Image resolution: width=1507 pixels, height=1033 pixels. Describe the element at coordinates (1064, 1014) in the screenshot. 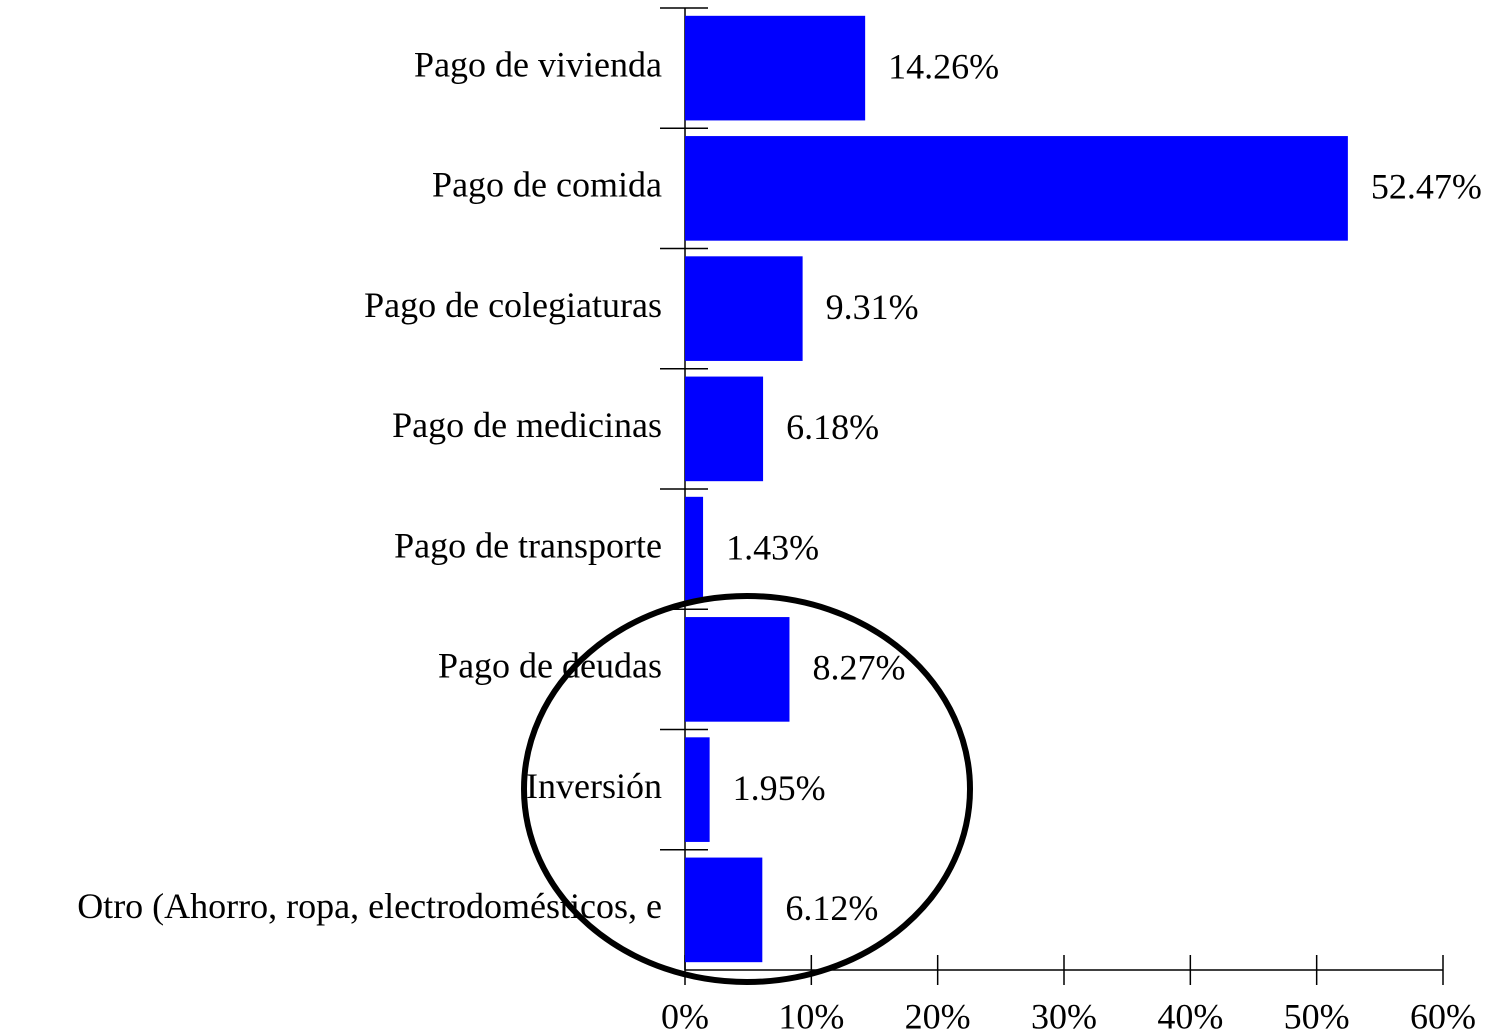

I see `x-tick-label: 30%` at that location.